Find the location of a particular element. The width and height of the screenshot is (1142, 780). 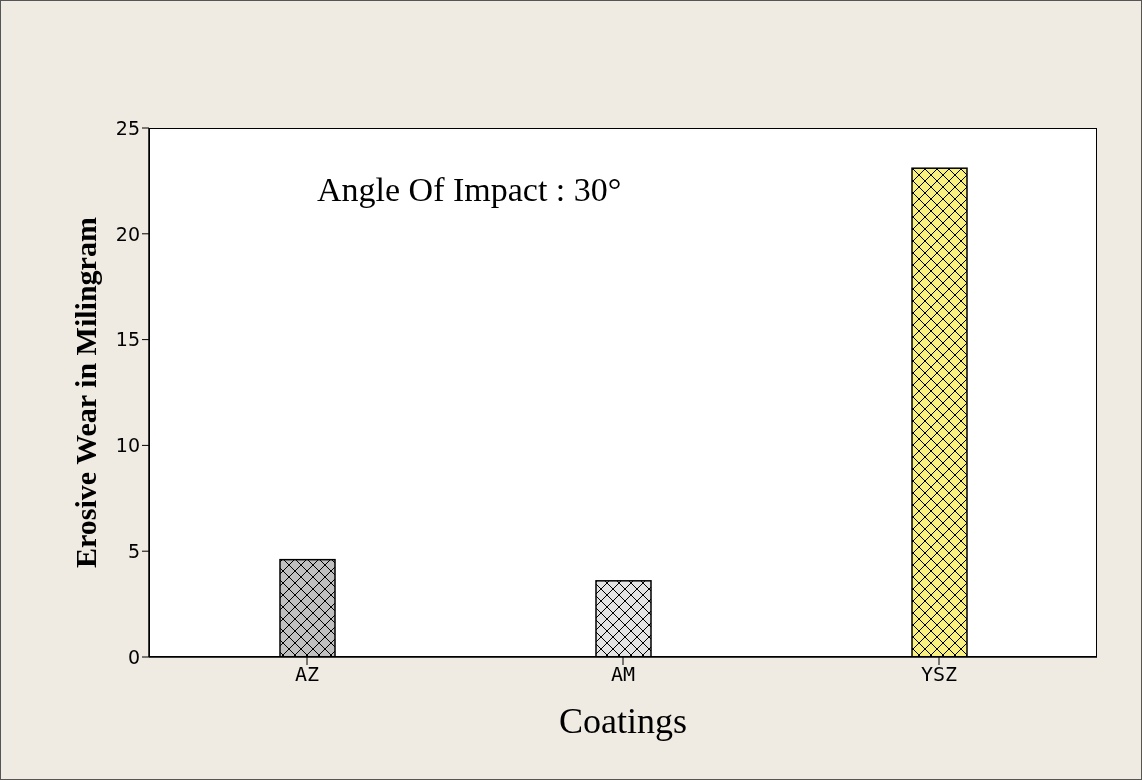

x-tick-label: AM is located at coordinates (623, 674).